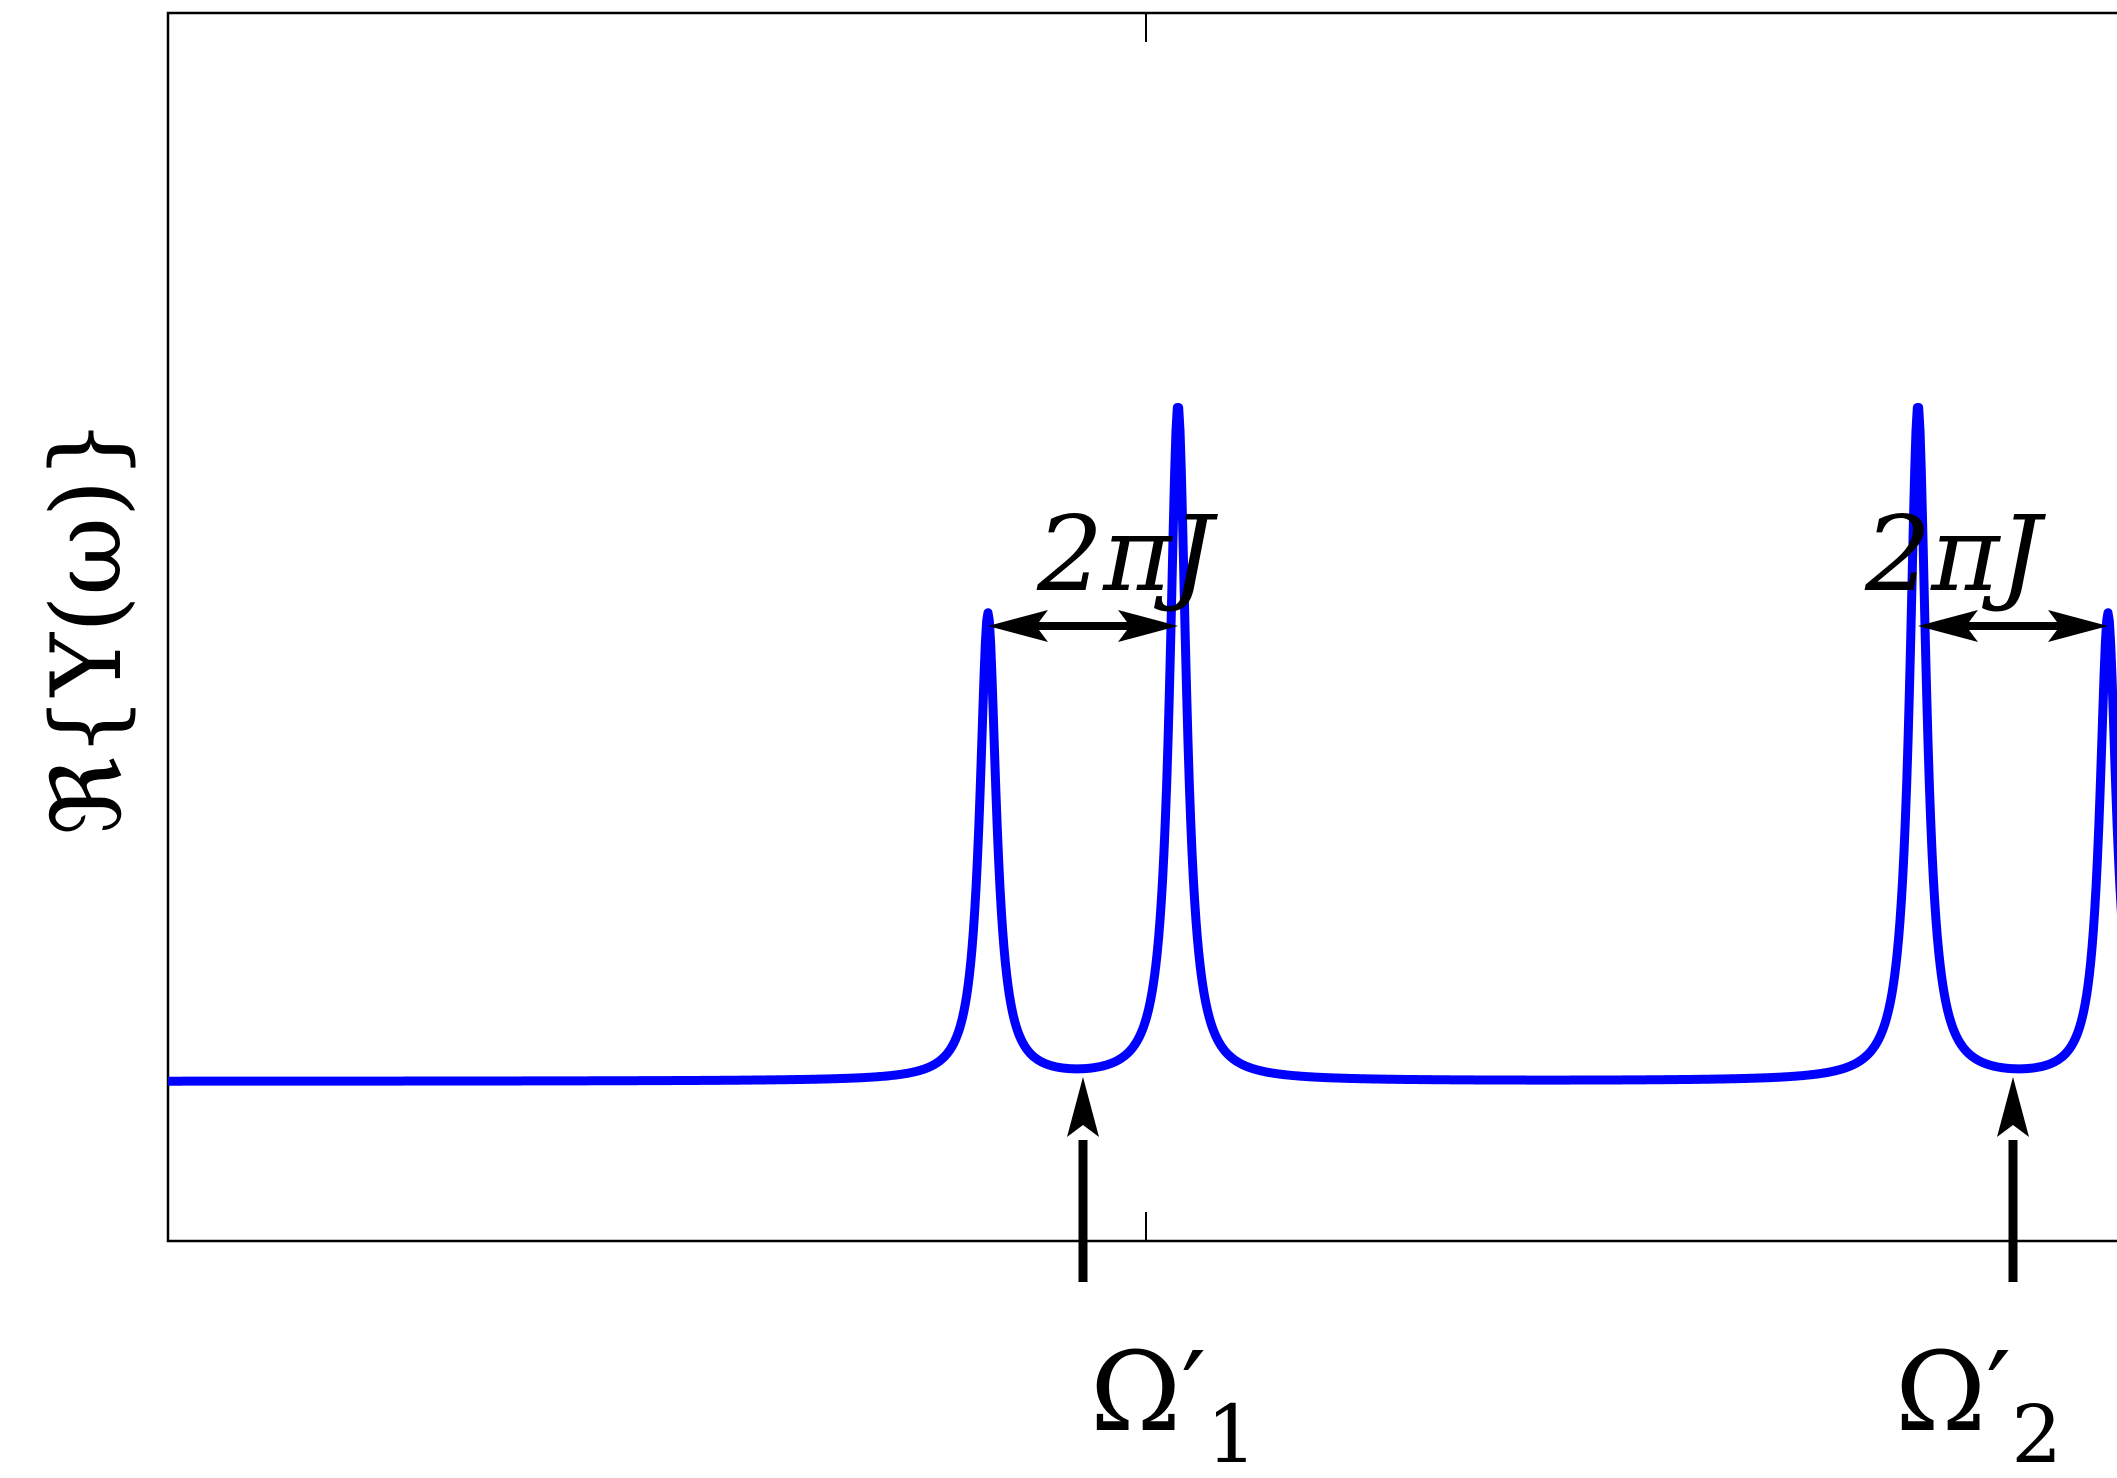 This screenshot has height=1478, width=2117. Describe the element at coordinates (1548, 1179) in the screenshot. I see `omega-arrows` at that location.